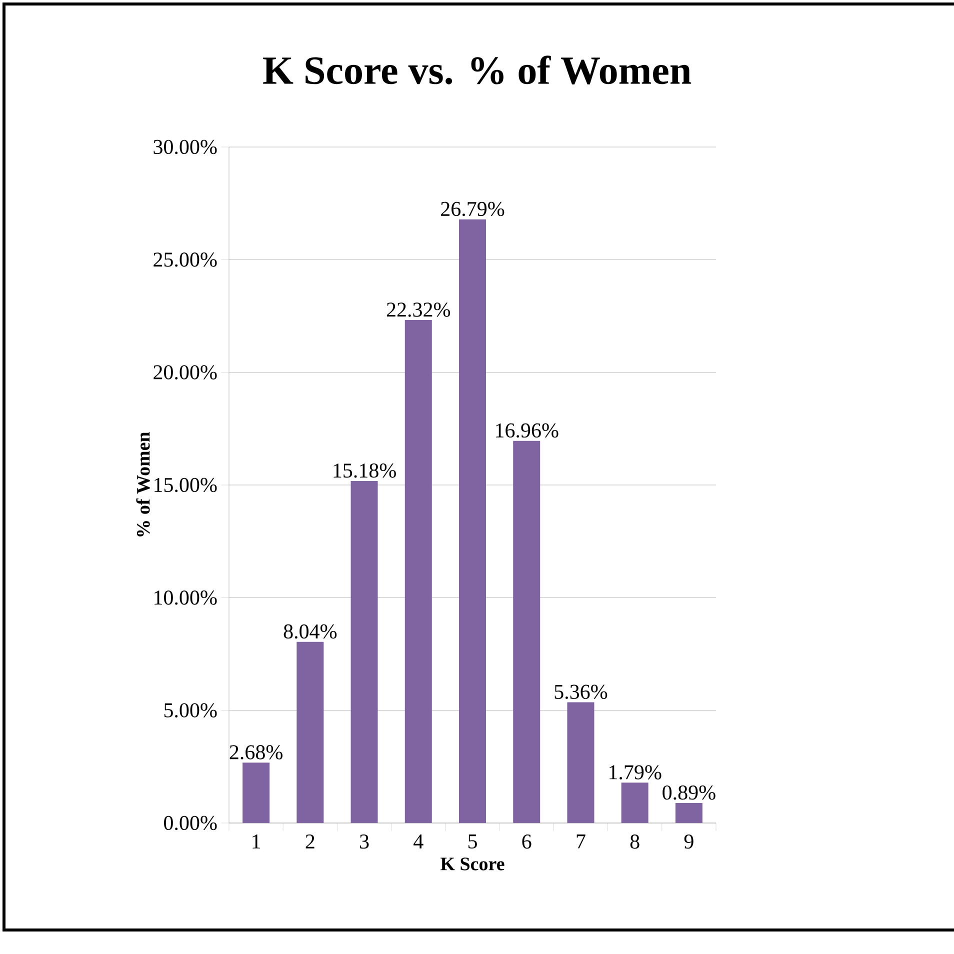 This screenshot has width=954, height=954. What do you see at coordinates (581, 841) in the screenshot?
I see `x-tick-label: 7` at bounding box center [581, 841].